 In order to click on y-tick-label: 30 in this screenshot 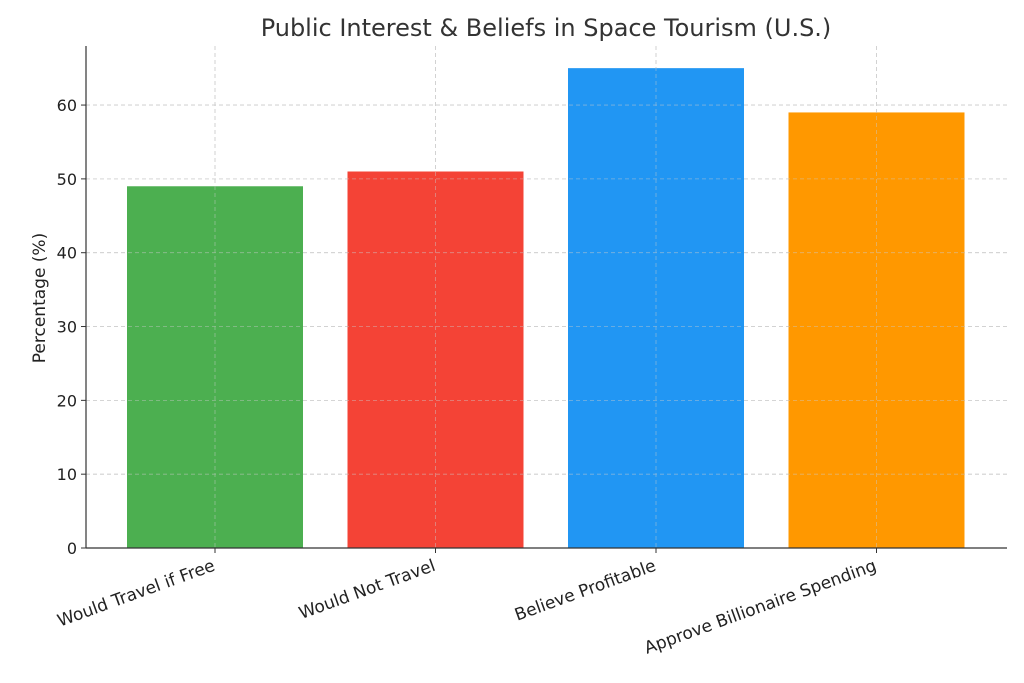, I will do `click(67, 327)`.